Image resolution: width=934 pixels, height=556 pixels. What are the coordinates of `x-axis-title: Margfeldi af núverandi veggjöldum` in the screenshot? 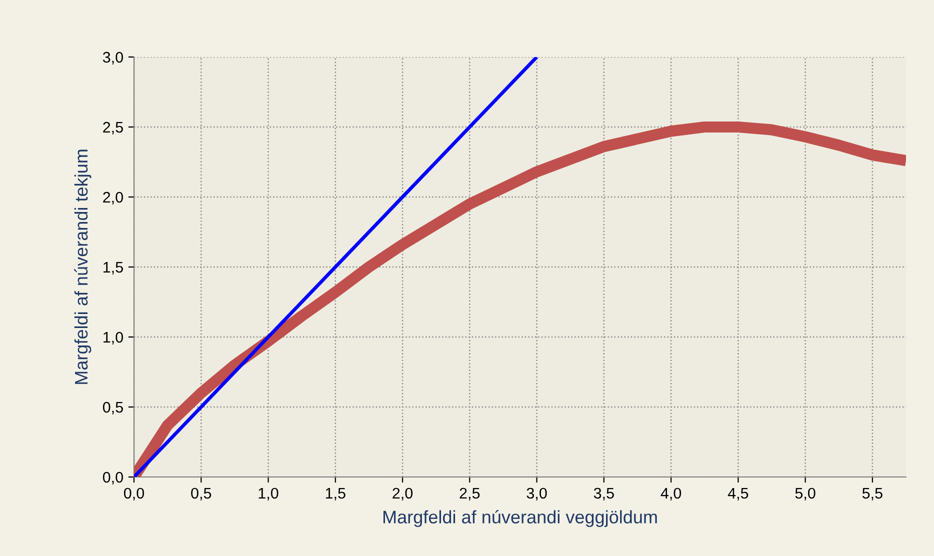 It's located at (520, 519).